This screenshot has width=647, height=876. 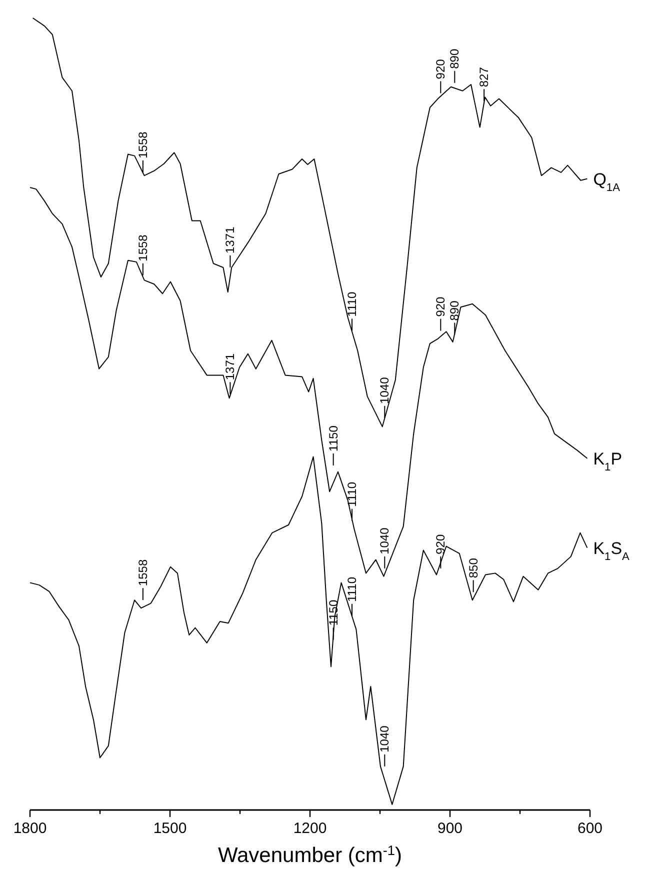 I want to click on series-label: Q$_{1A}$, so click(x=607, y=182).